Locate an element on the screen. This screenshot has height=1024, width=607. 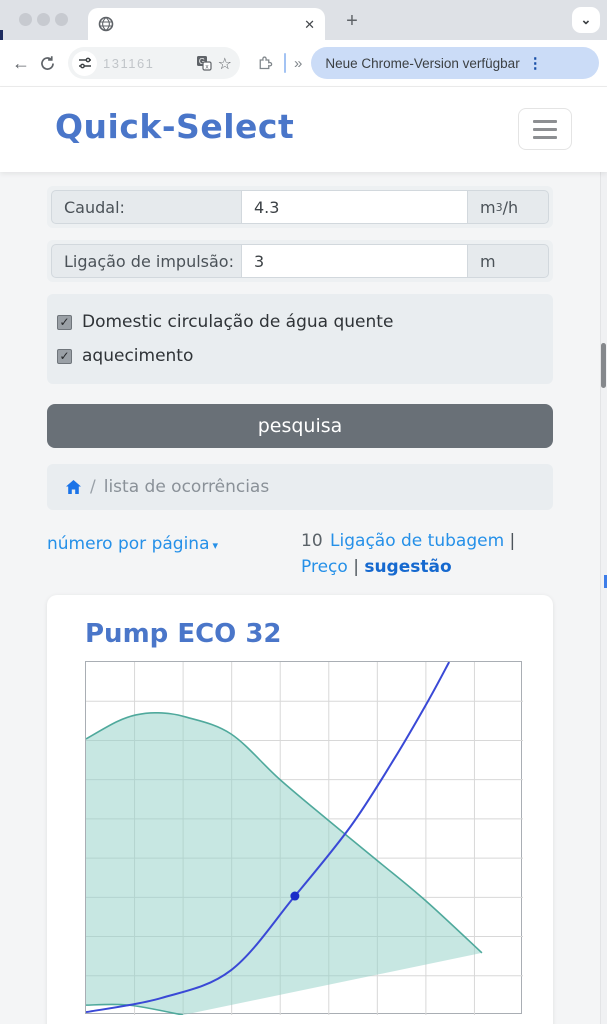
checkbox-label: Domestic circulação de água quente is located at coordinates (238, 322).